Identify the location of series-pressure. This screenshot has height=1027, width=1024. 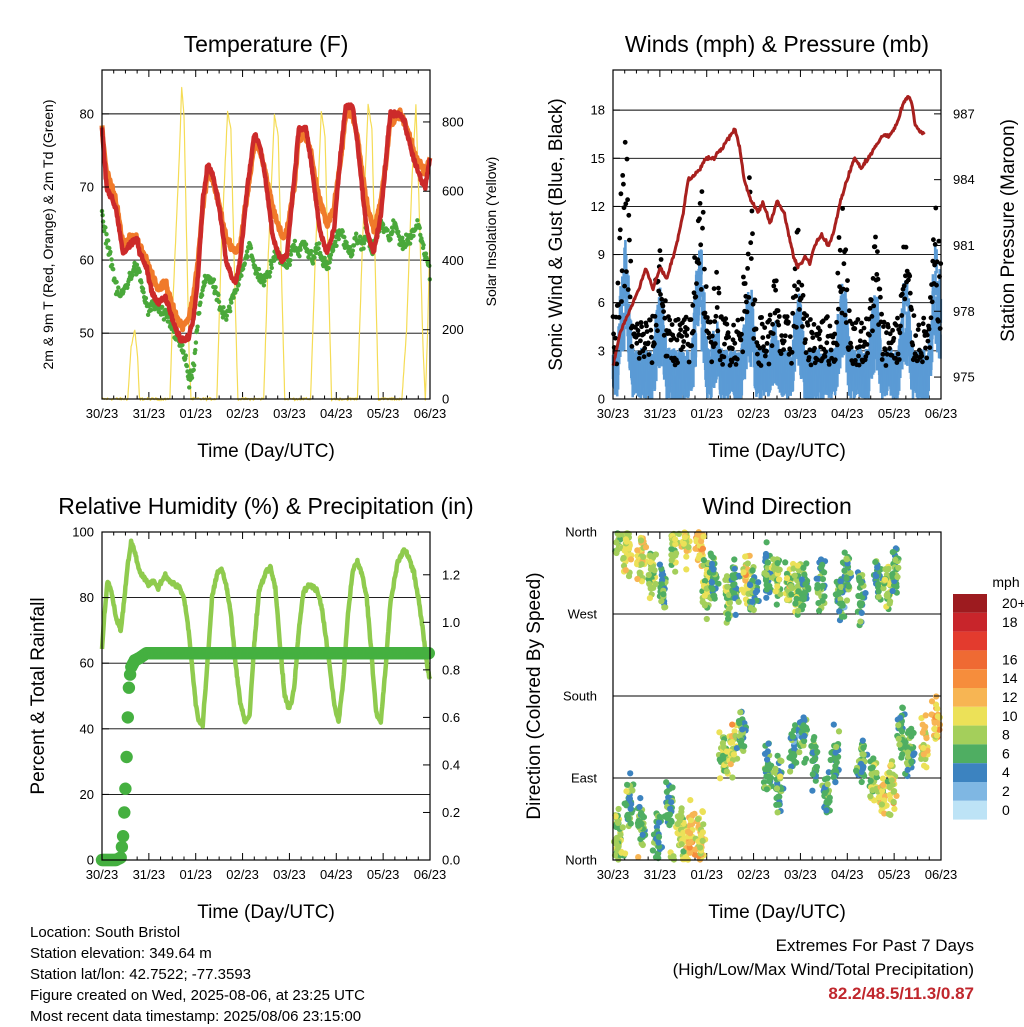
(768, 231).